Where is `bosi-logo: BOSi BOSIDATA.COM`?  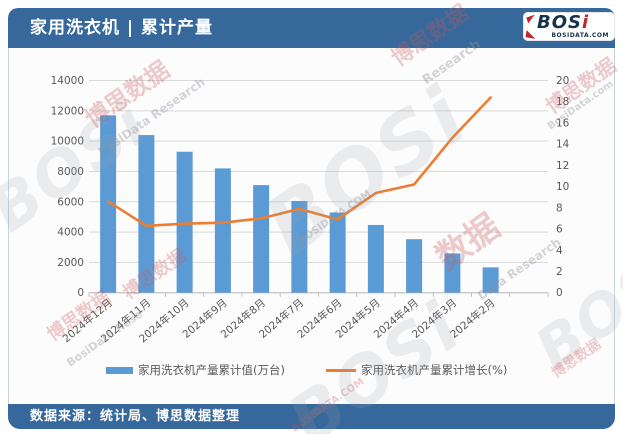
bosi-logo: BOSi BOSIDATA.COM is located at coordinates (569, 26).